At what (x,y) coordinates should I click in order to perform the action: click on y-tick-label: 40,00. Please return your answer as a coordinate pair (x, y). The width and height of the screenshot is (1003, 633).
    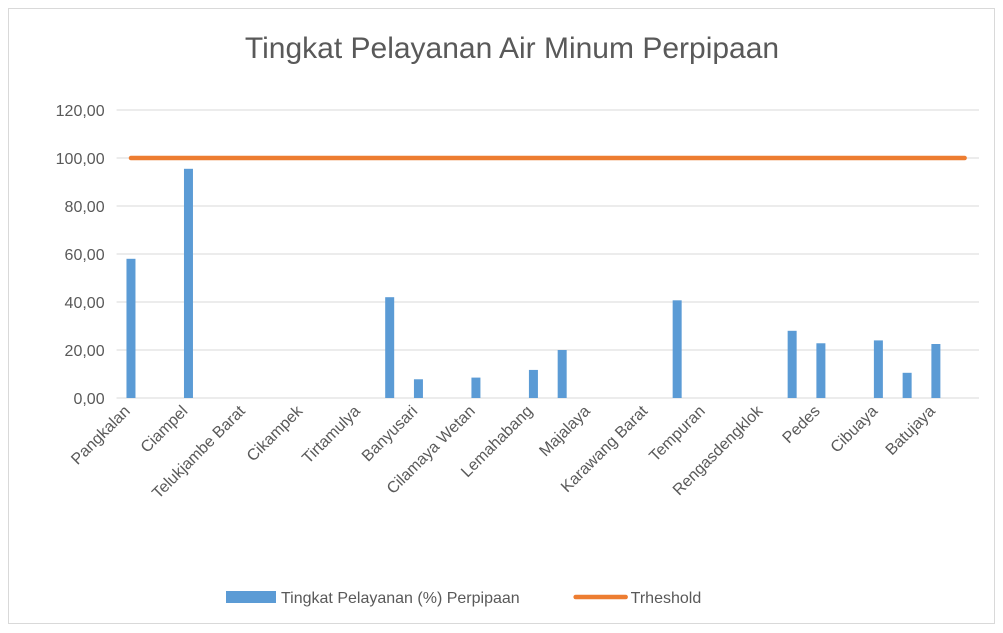
    Looking at the image, I should click on (85, 303).